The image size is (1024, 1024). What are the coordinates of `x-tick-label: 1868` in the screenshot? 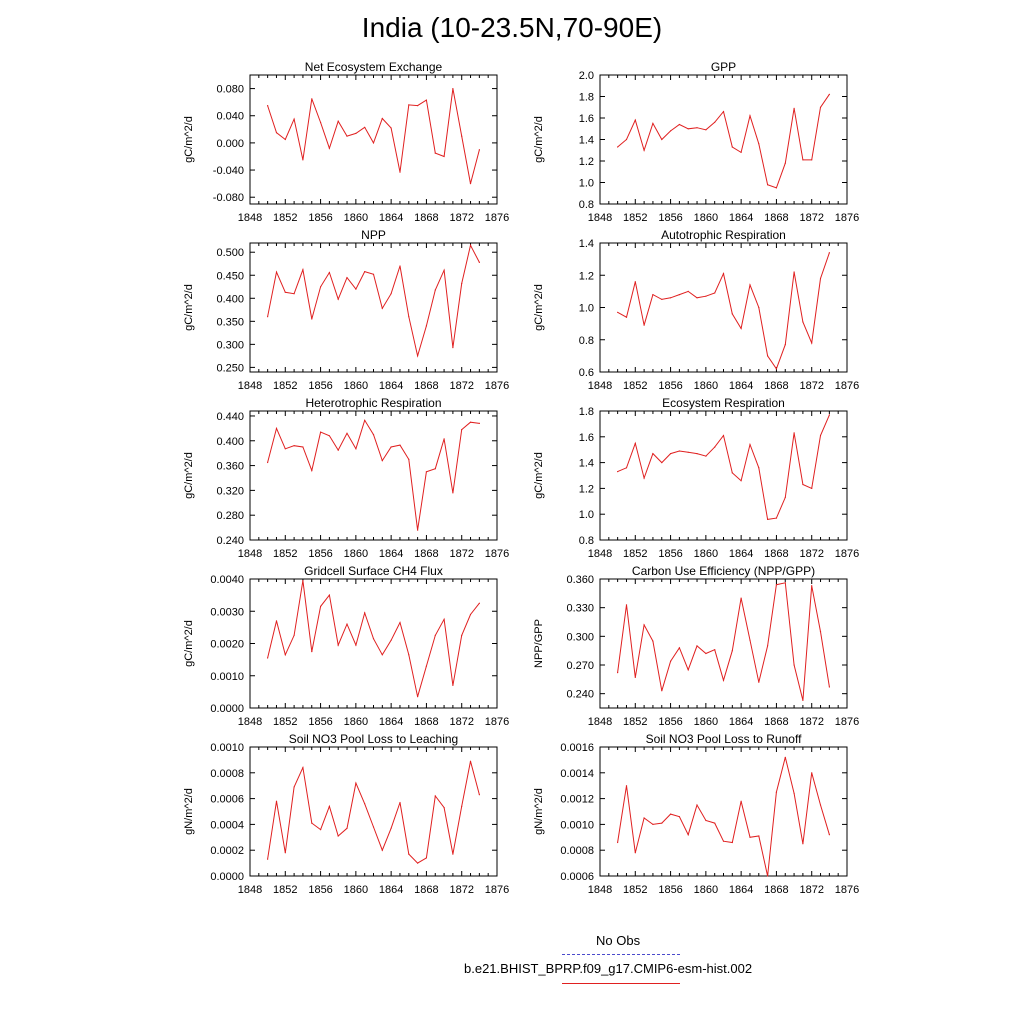 It's located at (426, 218).